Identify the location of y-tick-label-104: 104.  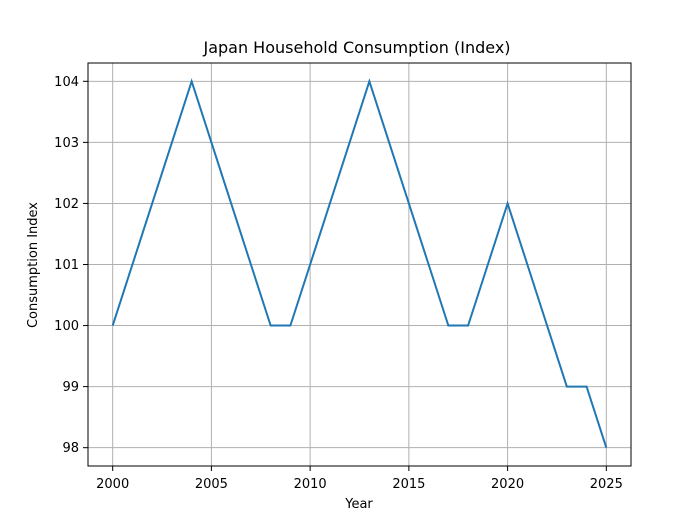
(66, 82).